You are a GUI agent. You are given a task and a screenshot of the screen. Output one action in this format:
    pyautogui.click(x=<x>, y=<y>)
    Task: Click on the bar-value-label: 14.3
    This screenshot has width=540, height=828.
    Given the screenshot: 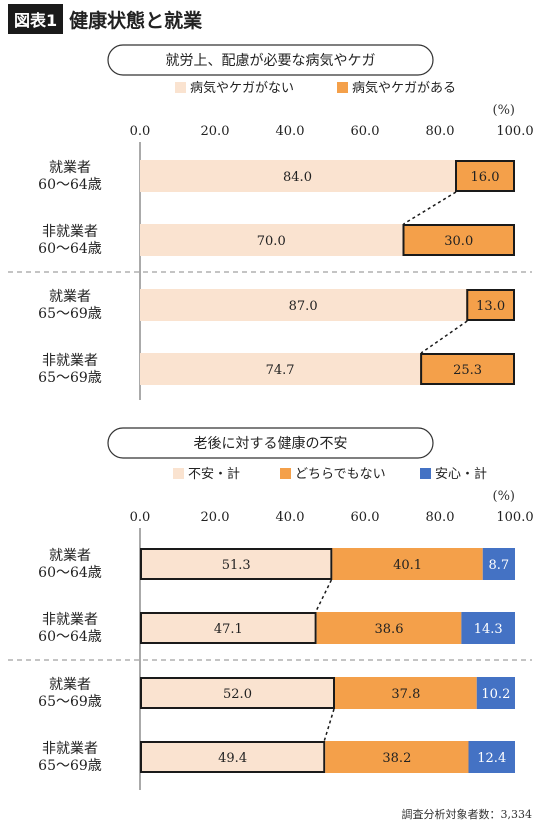 What is the action you would take?
    pyautogui.click(x=488, y=629)
    